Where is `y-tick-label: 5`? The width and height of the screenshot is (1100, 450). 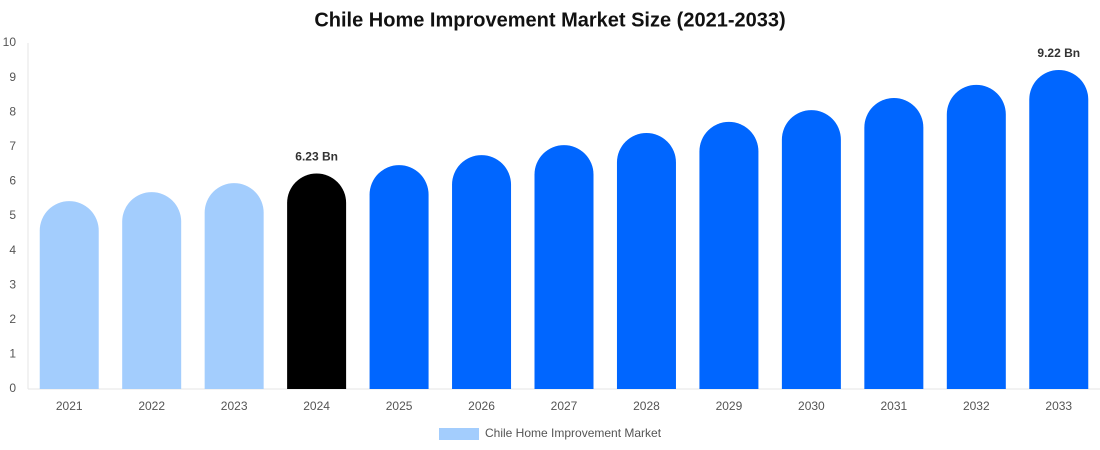 y-tick-label: 5 is located at coordinates (12, 215).